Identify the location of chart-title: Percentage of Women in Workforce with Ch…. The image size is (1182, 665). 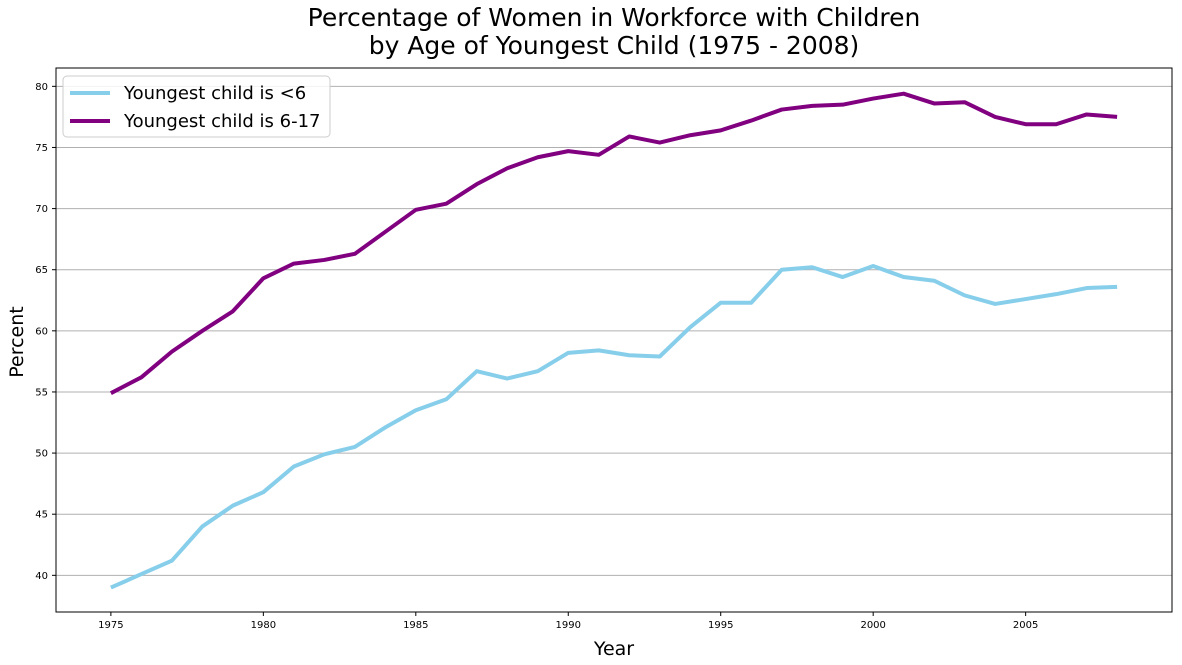
(614, 17).